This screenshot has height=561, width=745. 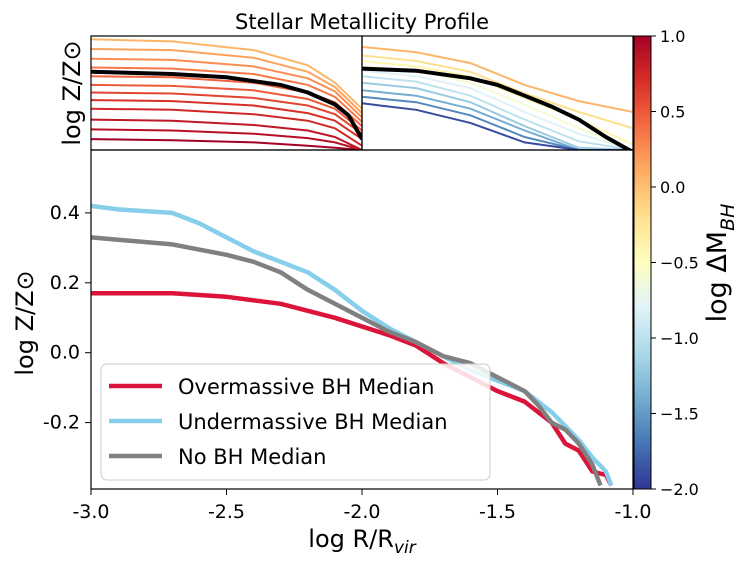 I want to click on colorbar-tick-label: −0.5, so click(x=679, y=263).